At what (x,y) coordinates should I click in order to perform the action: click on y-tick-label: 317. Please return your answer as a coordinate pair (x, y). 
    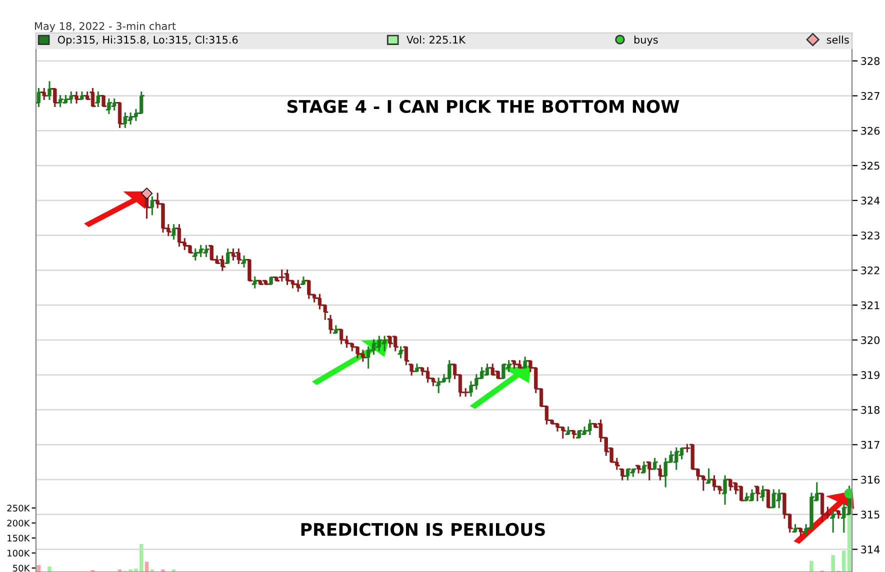
    Looking at the image, I should click on (870, 444).